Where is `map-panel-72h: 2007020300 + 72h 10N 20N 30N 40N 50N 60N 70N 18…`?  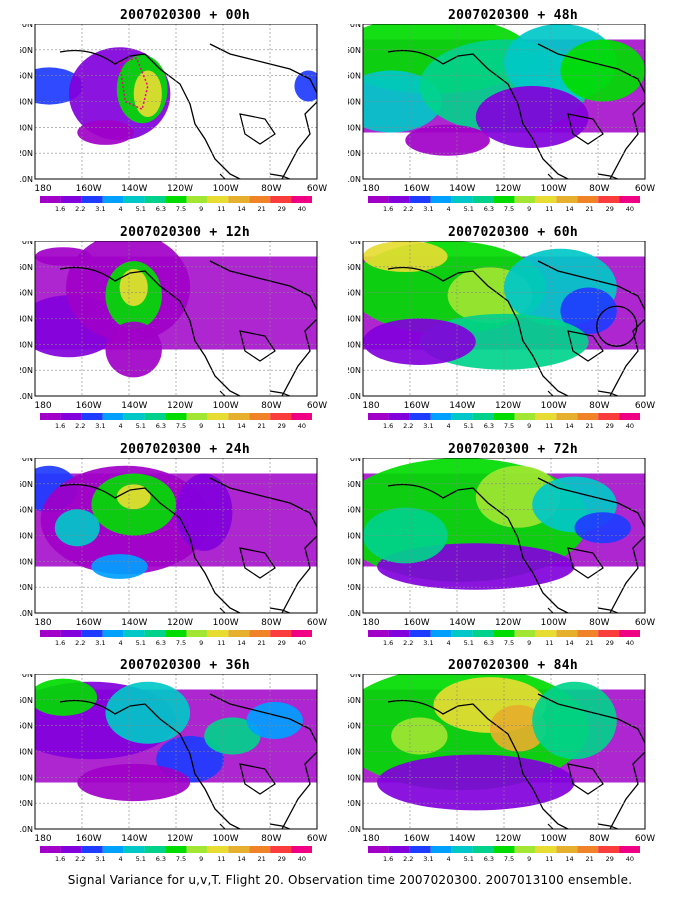 map-panel-72h: 2007020300 + 72h 10N 20N 30N 40N 50N 60N 70N 18… is located at coordinates (513, 549).